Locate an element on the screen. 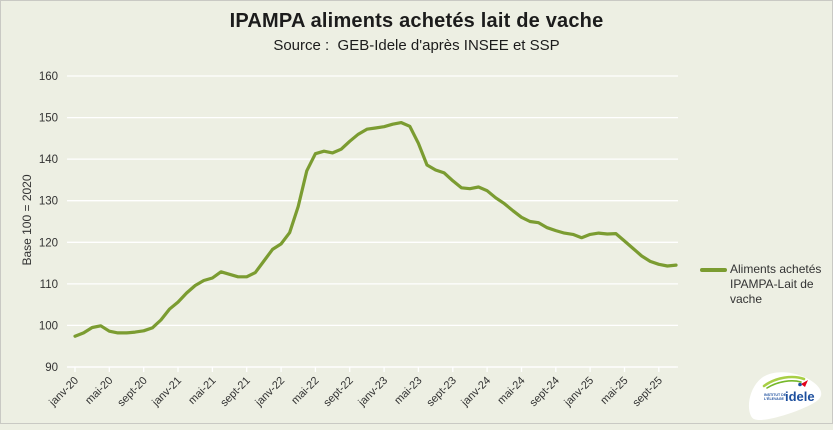 This screenshot has height=430, width=833. x-axis-label: sept-21 is located at coordinates (235, 392).